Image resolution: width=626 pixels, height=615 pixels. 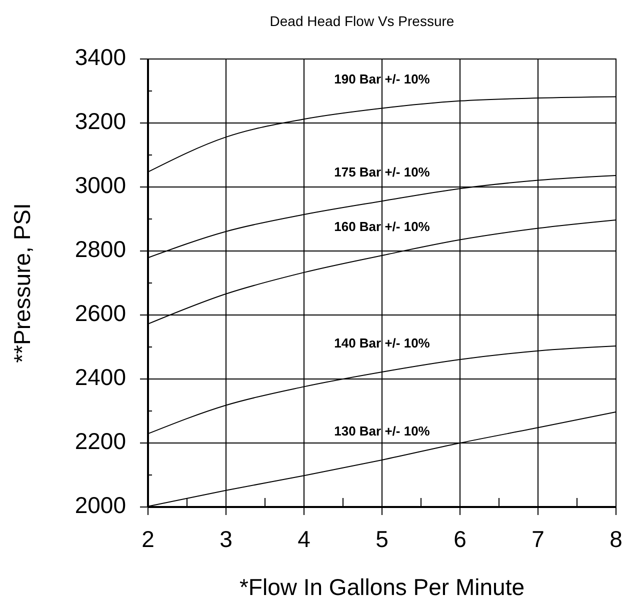 I want to click on series-label: 130 Bar +/- 10%, so click(x=382, y=430).